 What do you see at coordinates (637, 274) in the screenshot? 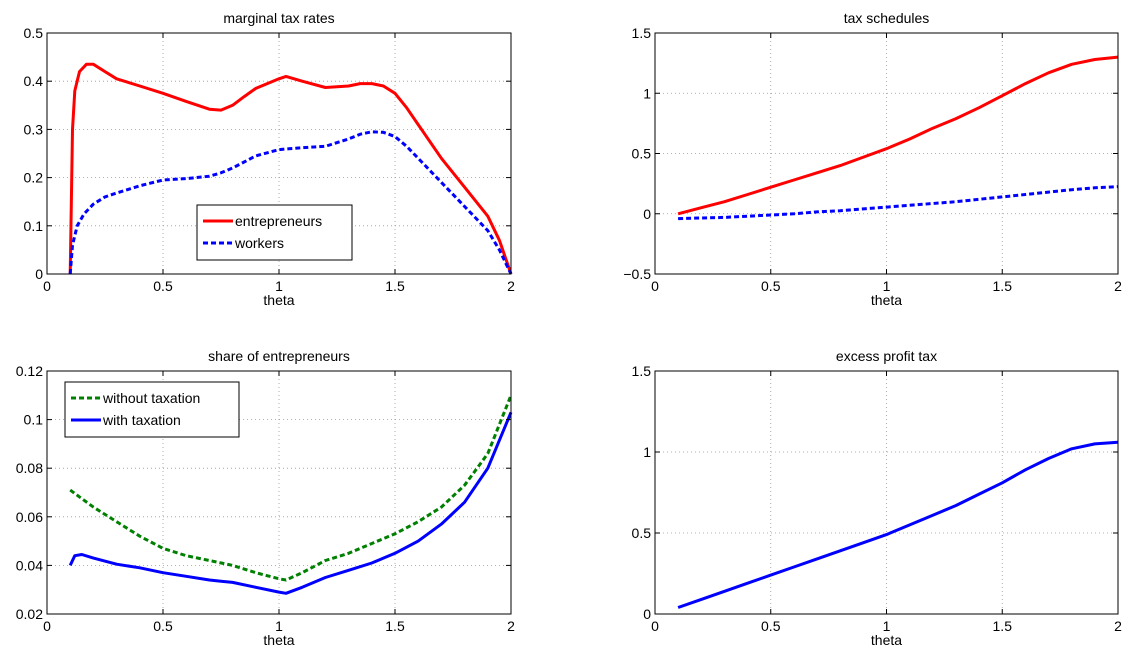
I see `y-tick-label: −0.5` at bounding box center [637, 274].